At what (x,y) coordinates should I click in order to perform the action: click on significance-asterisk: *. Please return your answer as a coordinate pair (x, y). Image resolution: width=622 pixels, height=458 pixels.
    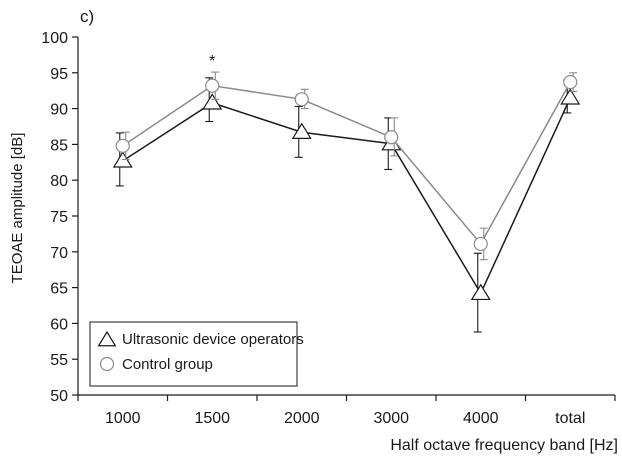
    Looking at the image, I should click on (212, 61).